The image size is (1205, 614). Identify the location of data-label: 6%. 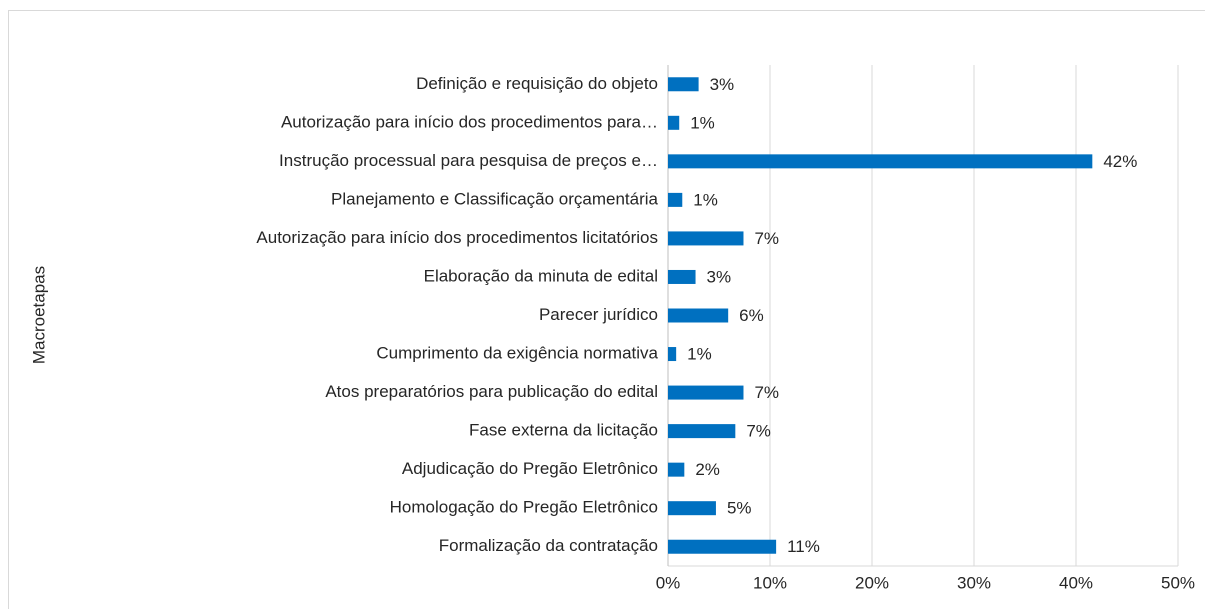
(751, 315).